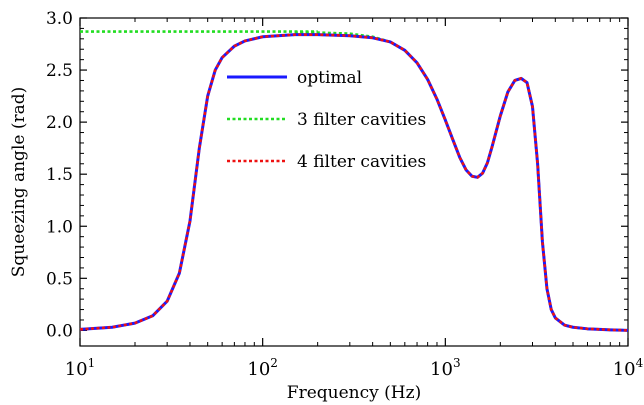  I want to click on x-tick-label: 10³, so click(445, 368).